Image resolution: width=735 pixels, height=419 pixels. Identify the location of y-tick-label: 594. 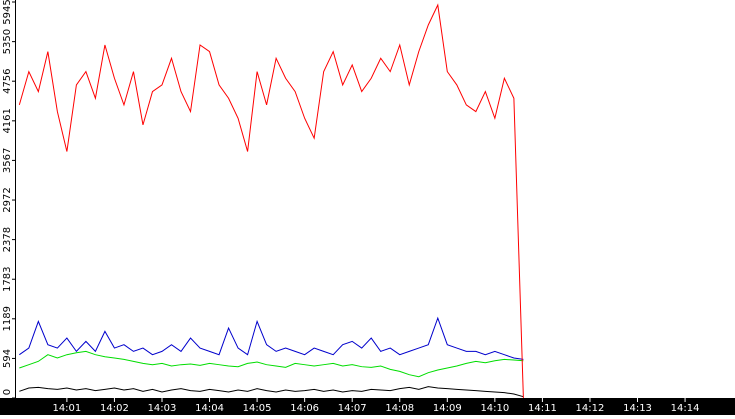
(7, 358).